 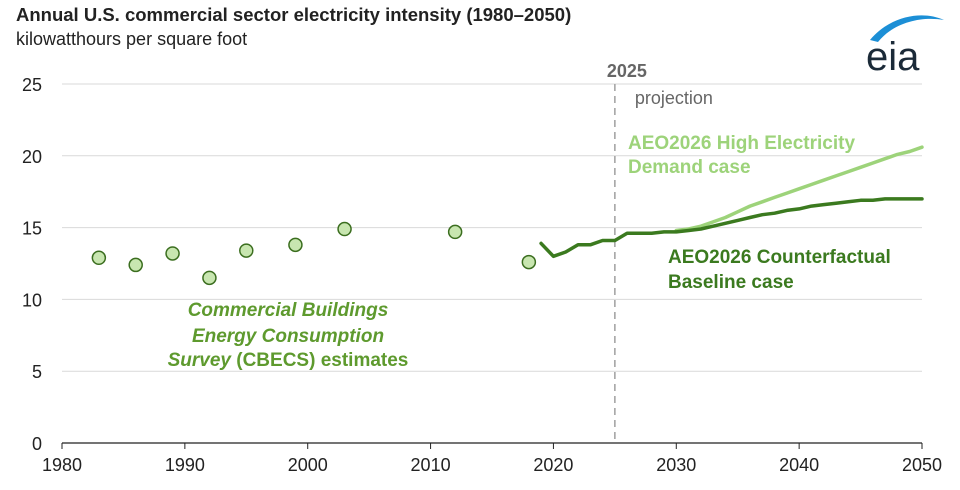 What do you see at coordinates (37, 444) in the screenshot?
I see `y-tick-label: 0` at bounding box center [37, 444].